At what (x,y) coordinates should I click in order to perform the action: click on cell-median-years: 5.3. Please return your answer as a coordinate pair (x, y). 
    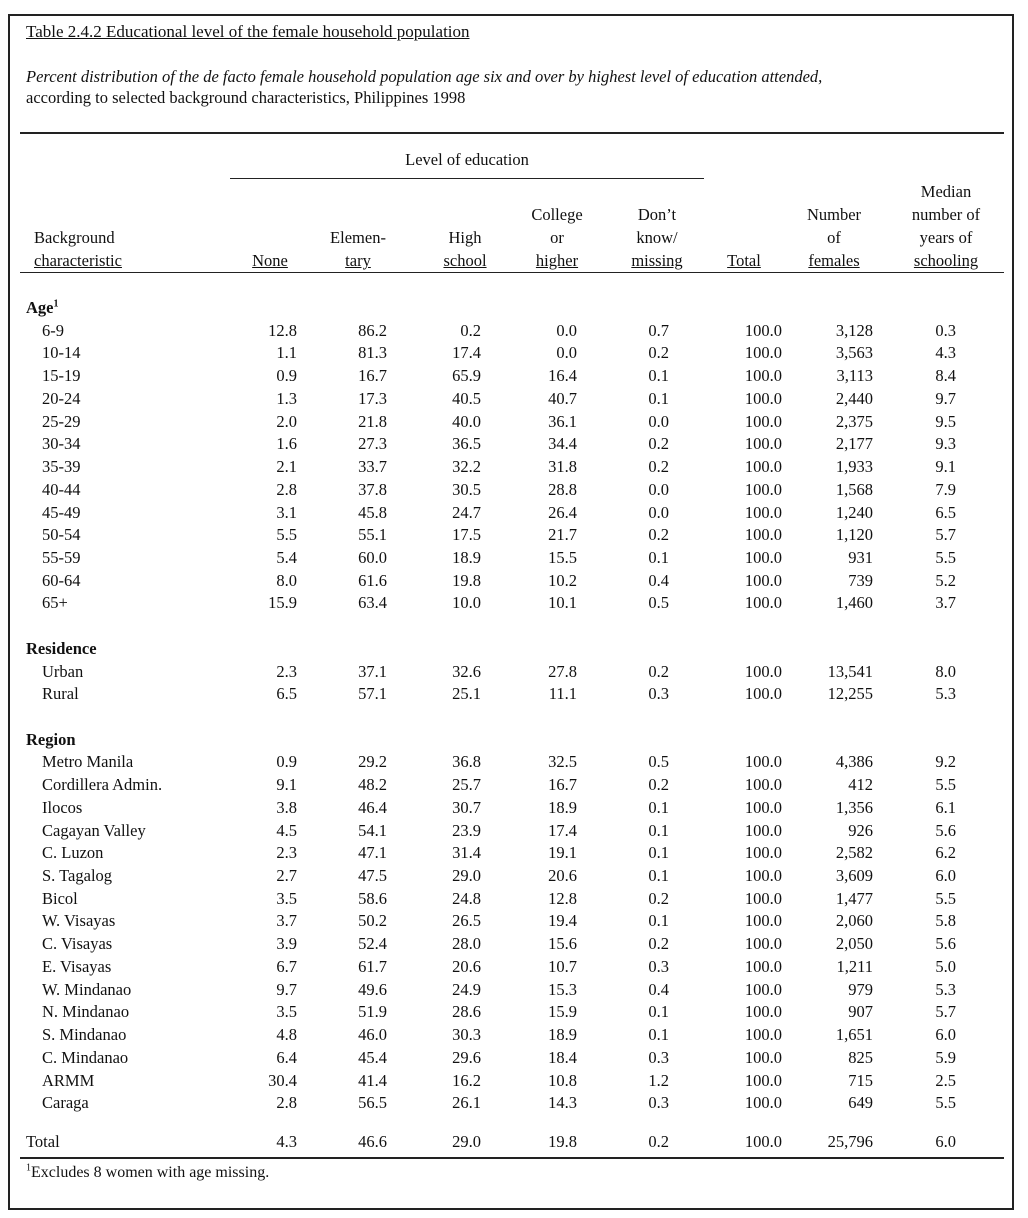
    Looking at the image, I should click on (945, 694).